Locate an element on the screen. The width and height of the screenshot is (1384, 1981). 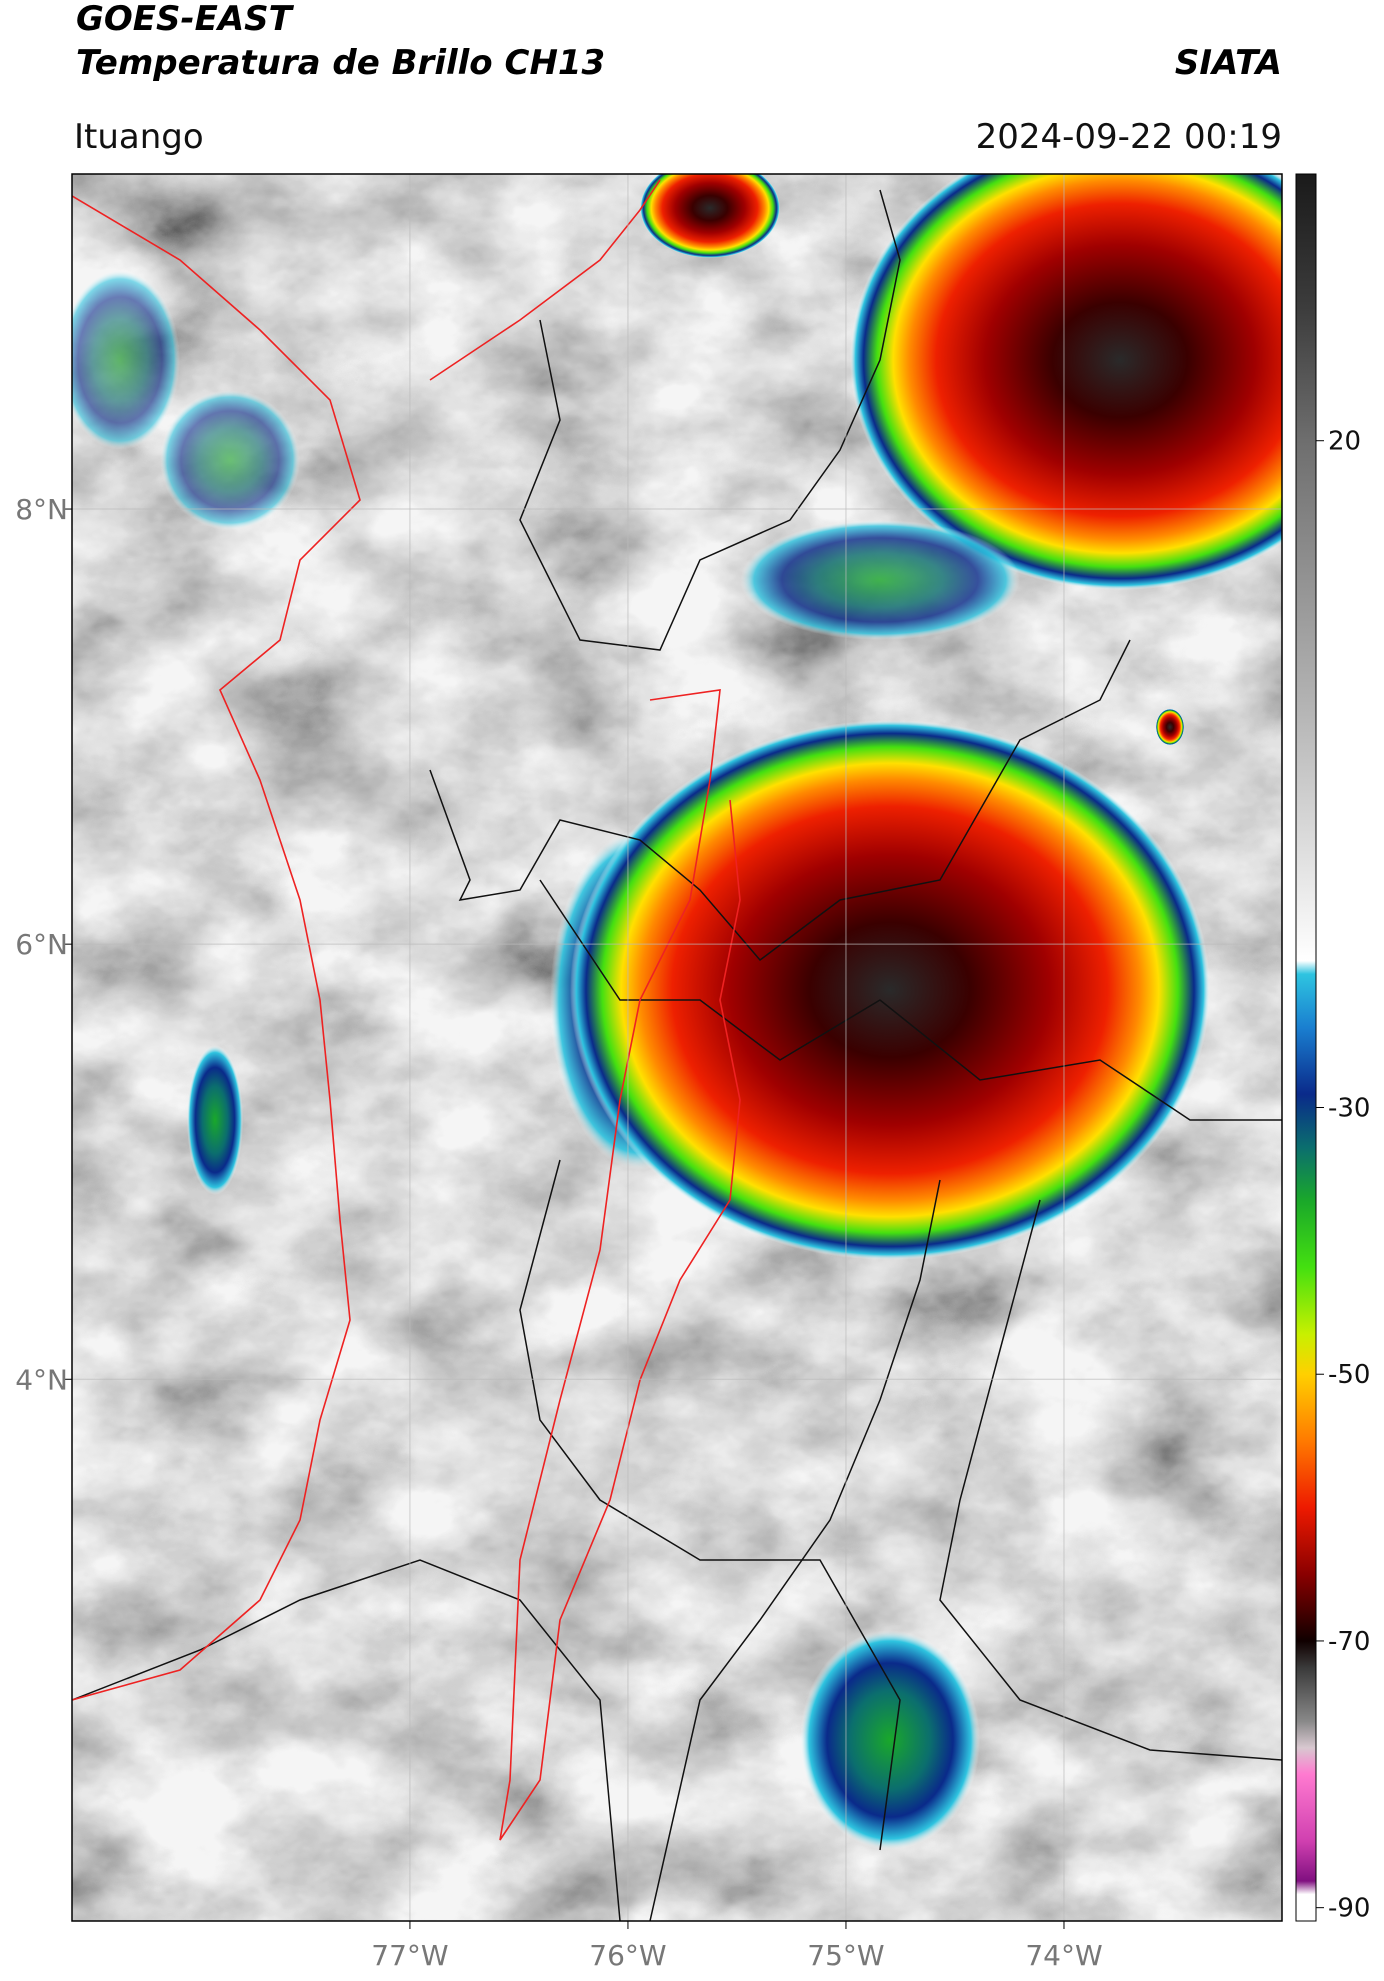
title: GOES-EAST is located at coordinates (185, 19).